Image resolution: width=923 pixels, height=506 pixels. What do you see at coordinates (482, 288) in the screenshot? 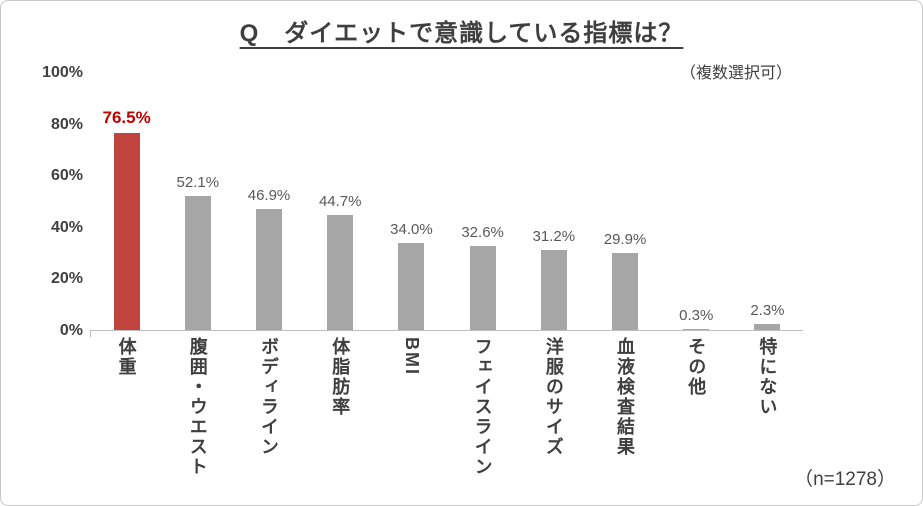
I see `bar-フェイスライン` at bounding box center [482, 288].